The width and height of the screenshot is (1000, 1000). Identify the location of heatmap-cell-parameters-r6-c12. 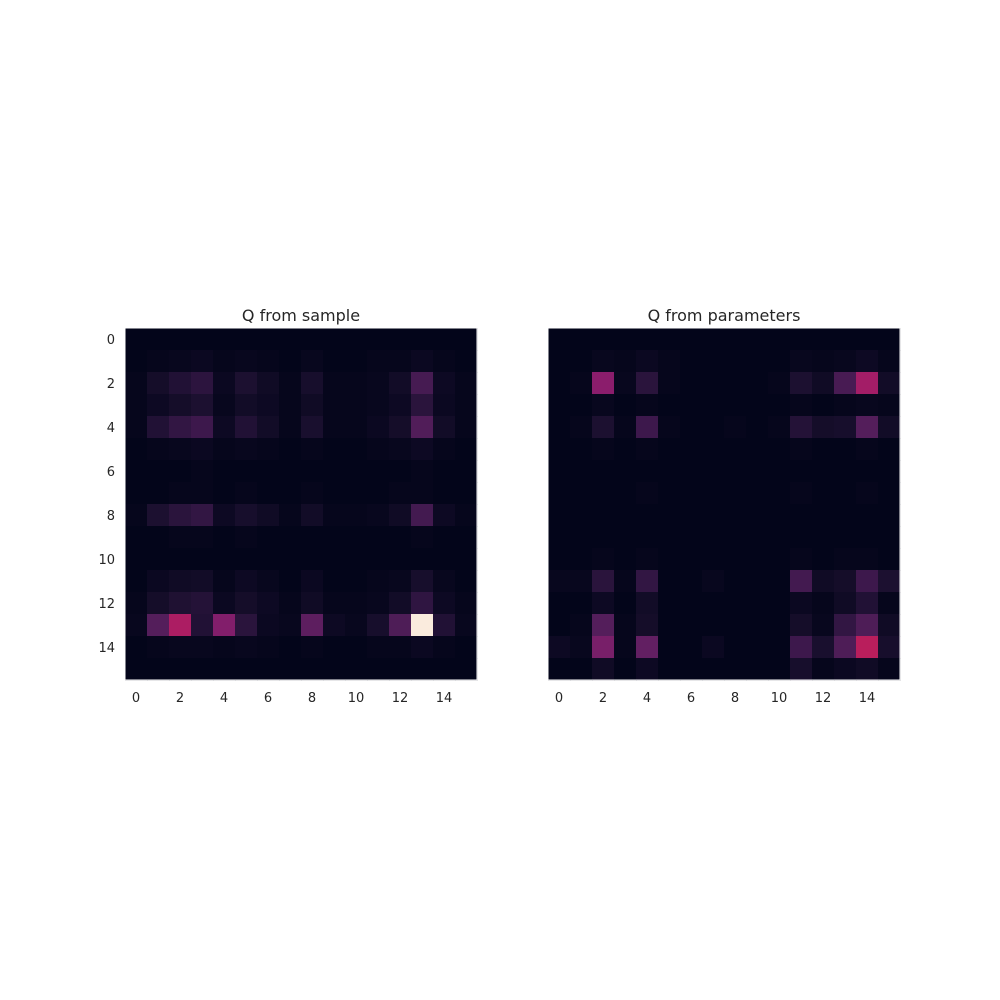
(823, 471).